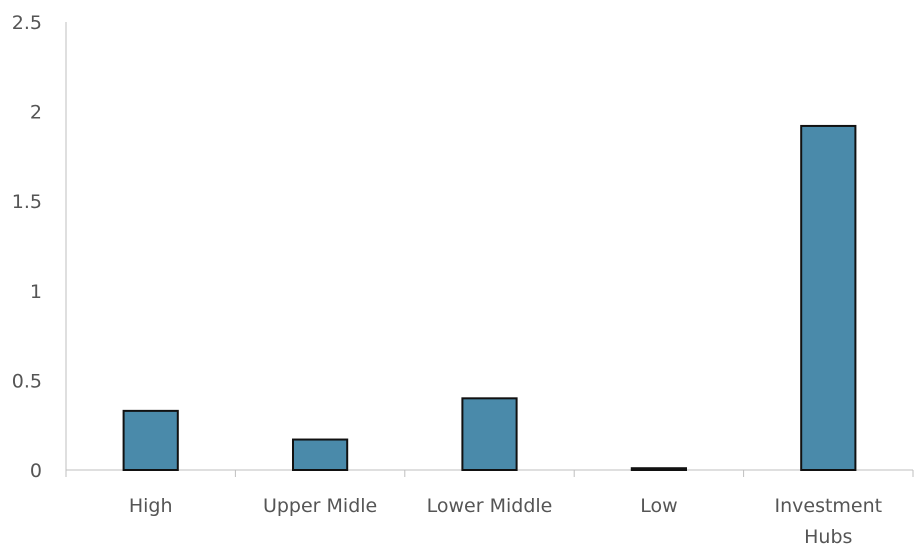 The width and height of the screenshot is (915, 546). I want to click on x-category-label: Investment Hubs, so click(828, 520).